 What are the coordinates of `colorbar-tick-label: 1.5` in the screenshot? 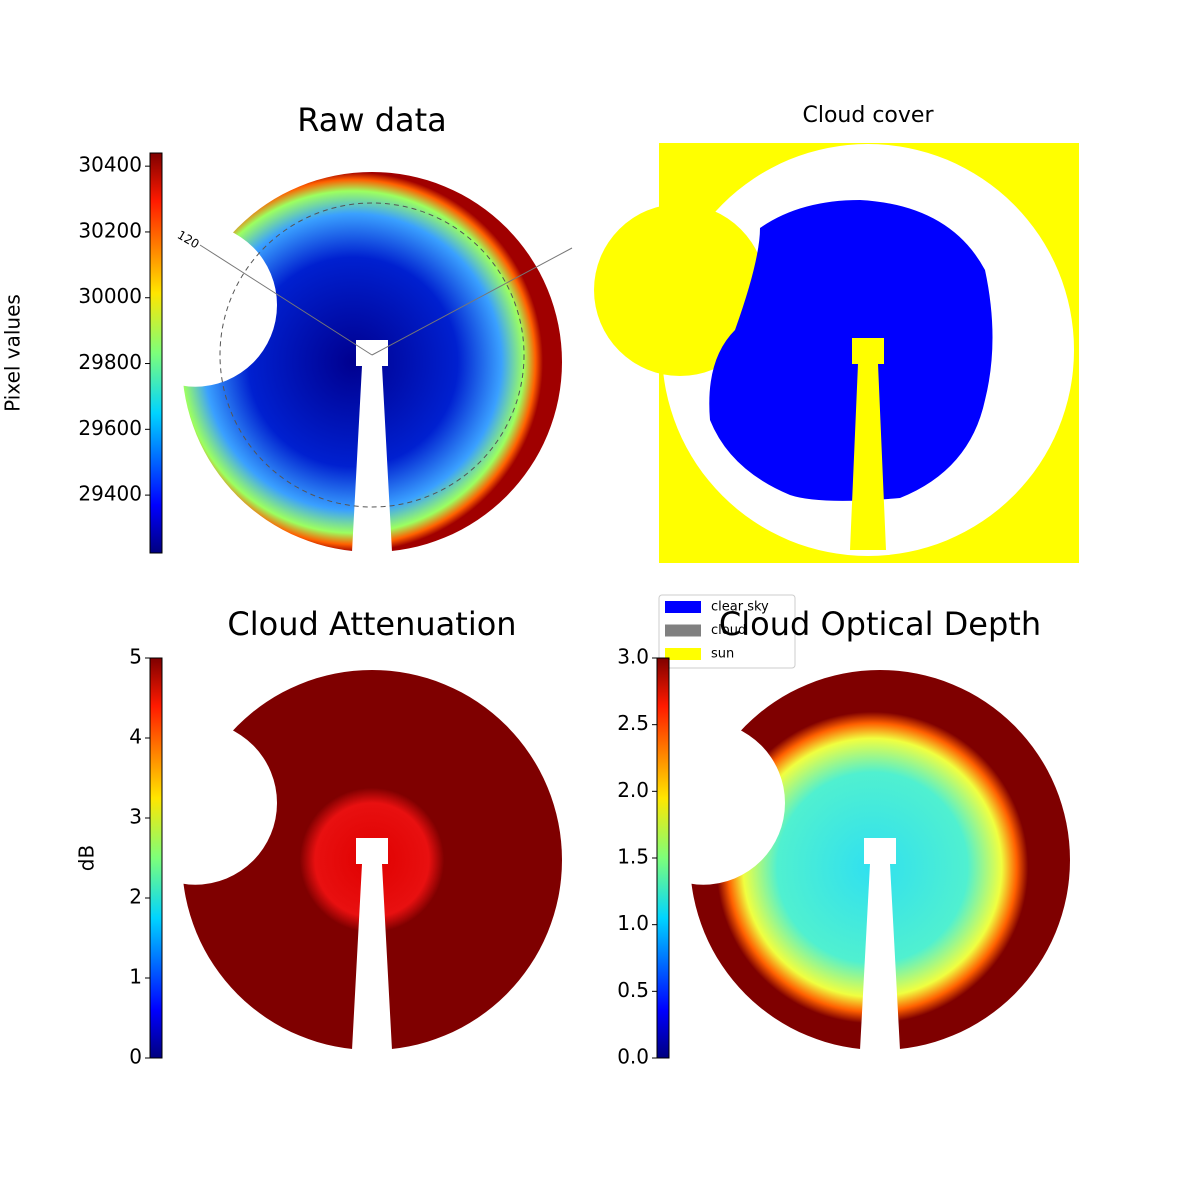 It's located at (633, 857).